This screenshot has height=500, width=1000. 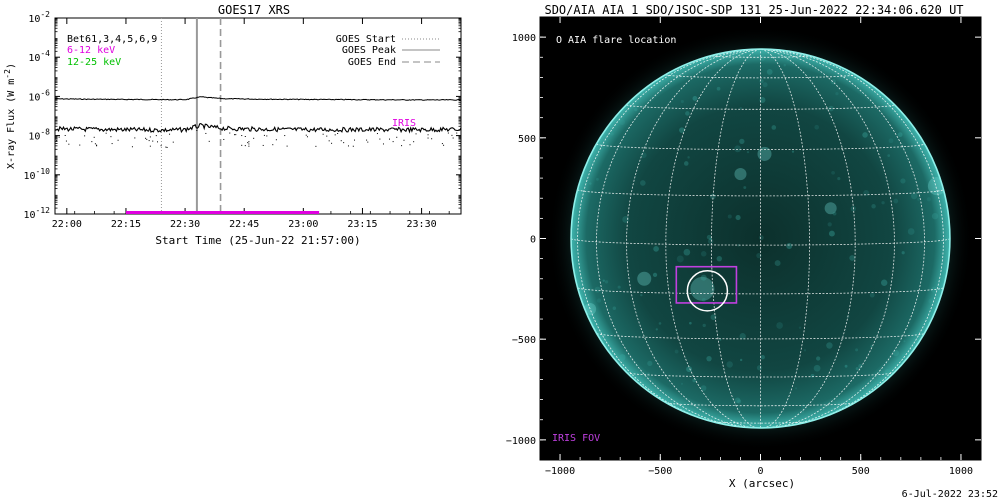 I want to click on goes-y-tick-label-0: 10-12, so click(x=37, y=213).